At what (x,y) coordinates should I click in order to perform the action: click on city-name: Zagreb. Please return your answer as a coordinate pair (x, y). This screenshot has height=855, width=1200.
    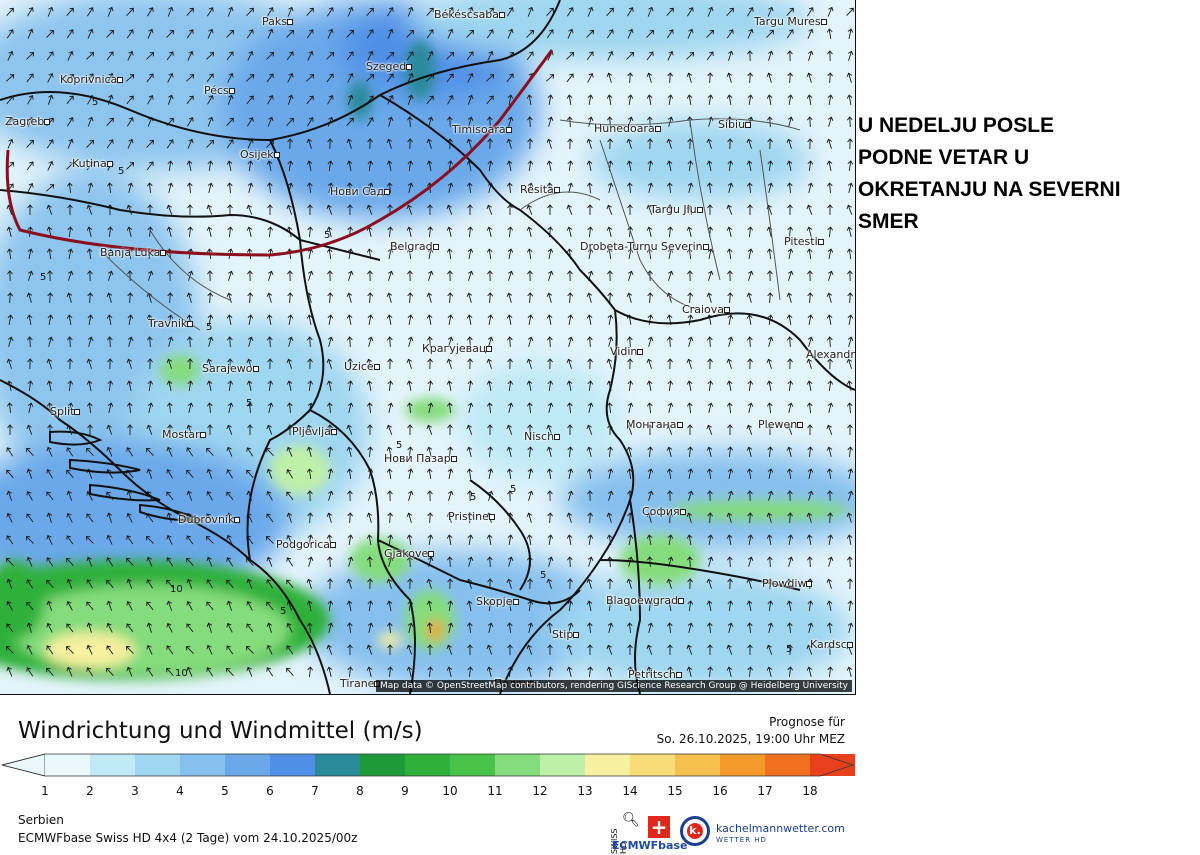
    Looking at the image, I should click on (25, 121).